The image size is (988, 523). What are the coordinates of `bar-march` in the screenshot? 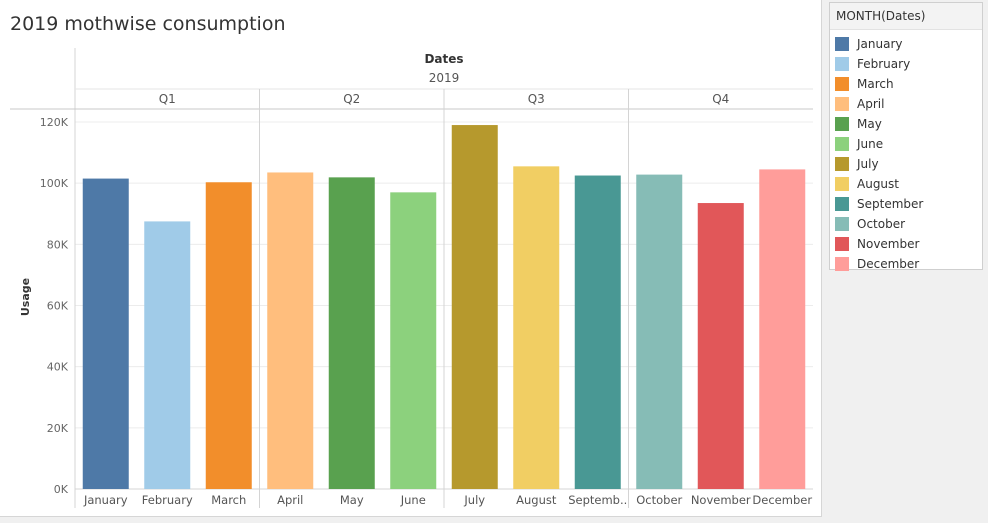 It's located at (228, 336).